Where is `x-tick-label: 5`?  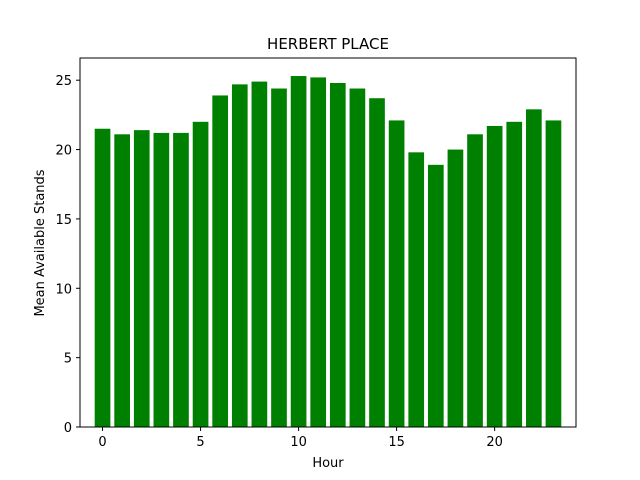
x-tick-label: 5 is located at coordinates (200, 442).